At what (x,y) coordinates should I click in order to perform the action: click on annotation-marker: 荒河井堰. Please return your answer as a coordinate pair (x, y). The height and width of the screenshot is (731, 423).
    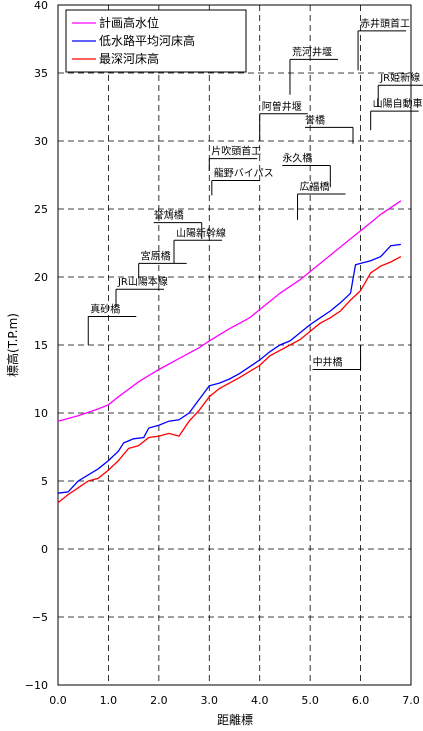
    Looking at the image, I should click on (313, 70).